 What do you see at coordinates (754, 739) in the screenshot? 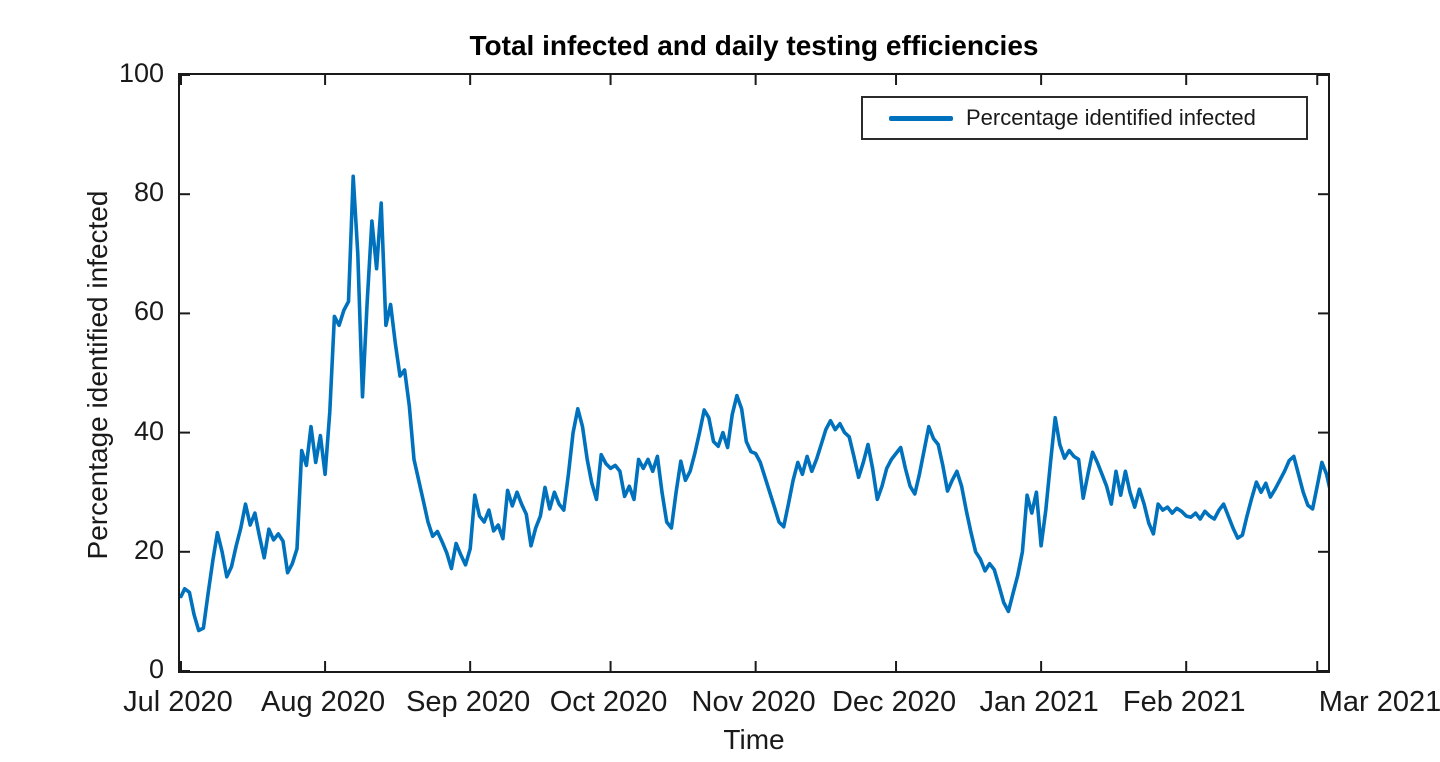
I see `x-axis-label: Time` at bounding box center [754, 739].